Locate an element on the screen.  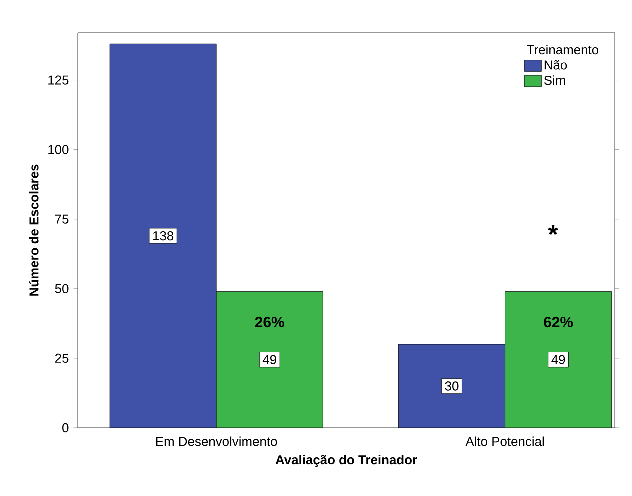
legend-title: Treinamento is located at coordinates (563, 50).